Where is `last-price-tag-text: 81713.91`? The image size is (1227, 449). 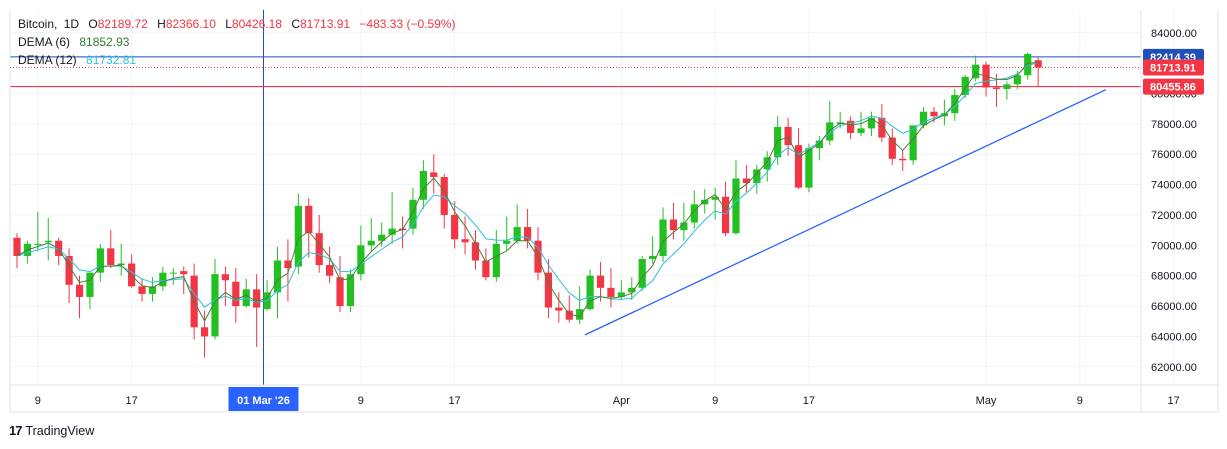 last-price-tag-text: 81713.91 is located at coordinates (1173, 68).